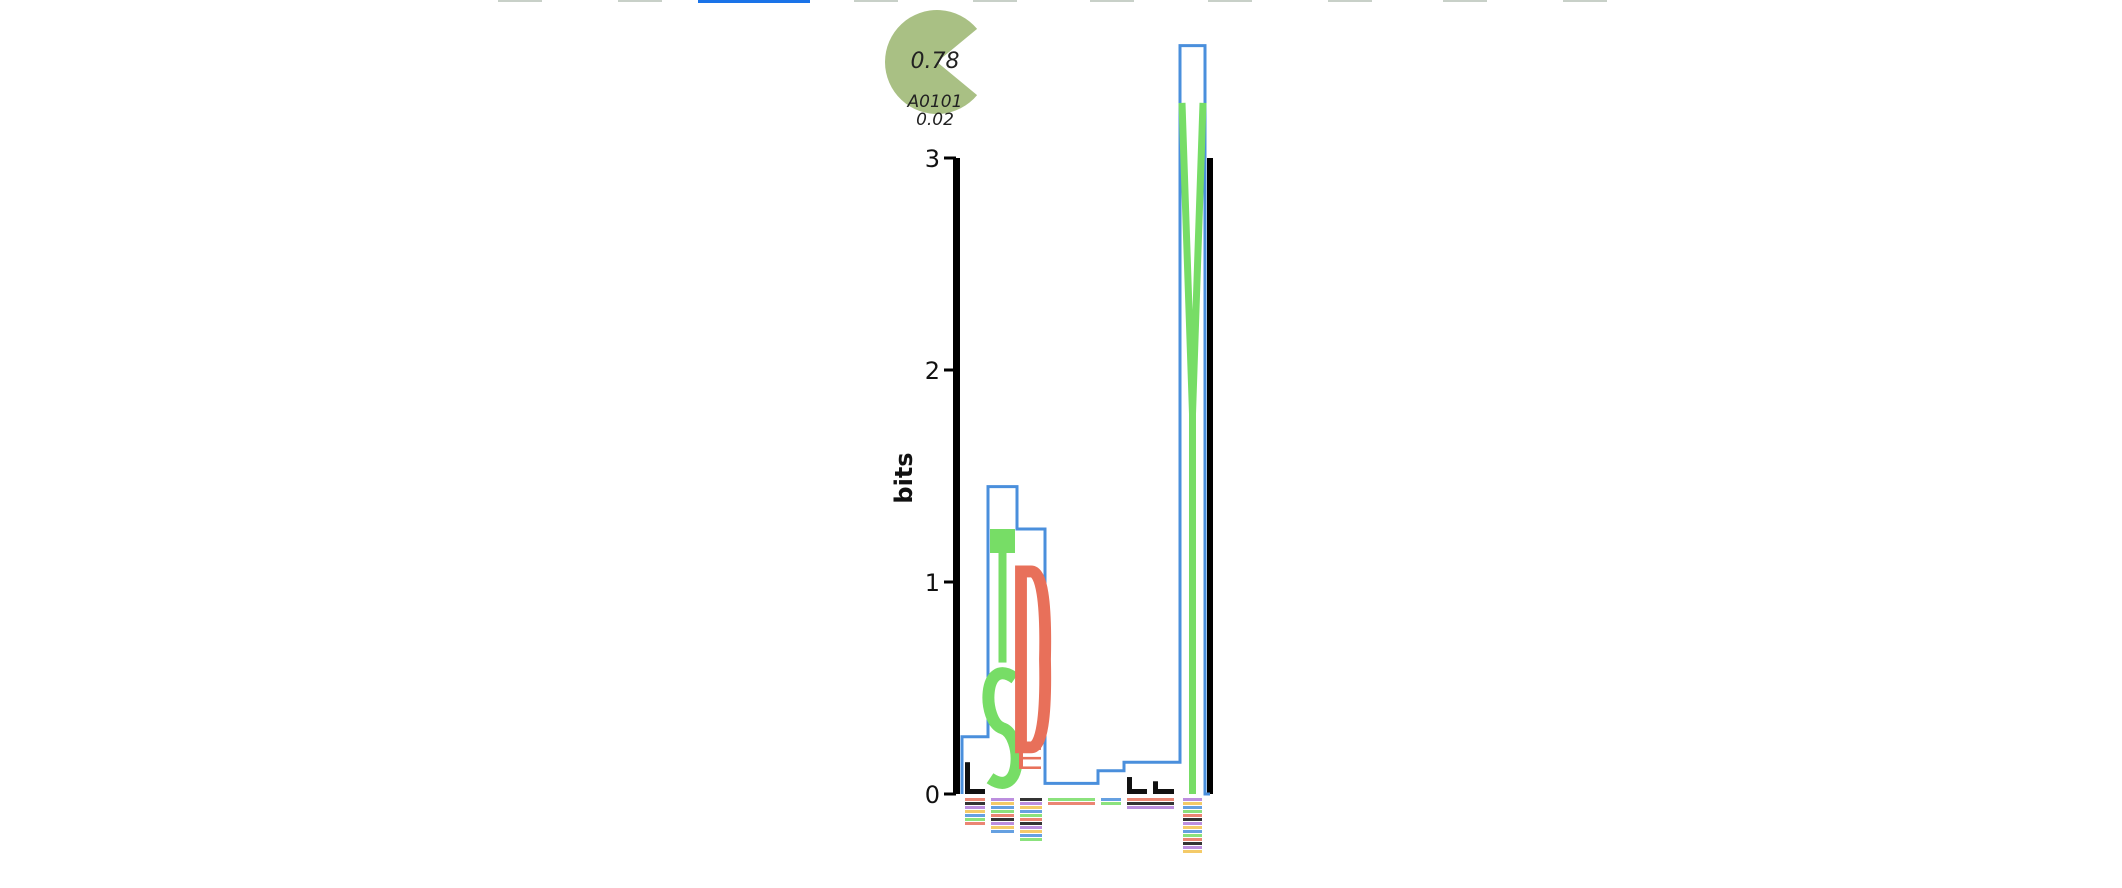  Describe the element at coordinates (935, 120) in the screenshot. I see `pie-sub-label: 0.02` at that location.